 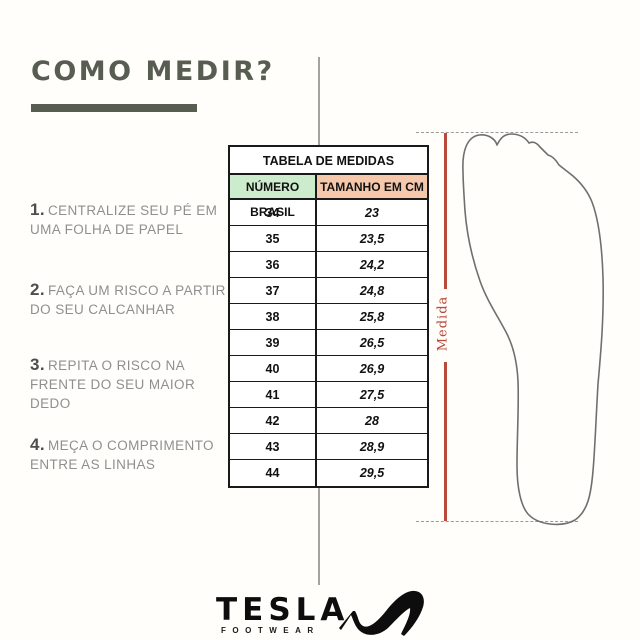 I want to click on step-1-number: 1., so click(x=37, y=209).